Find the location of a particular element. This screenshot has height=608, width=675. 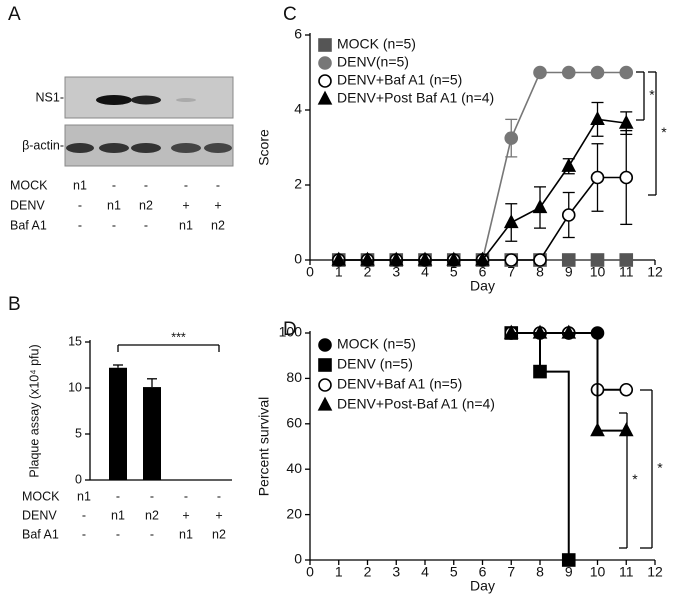

x-tick-label: 4 is located at coordinates (425, 272).